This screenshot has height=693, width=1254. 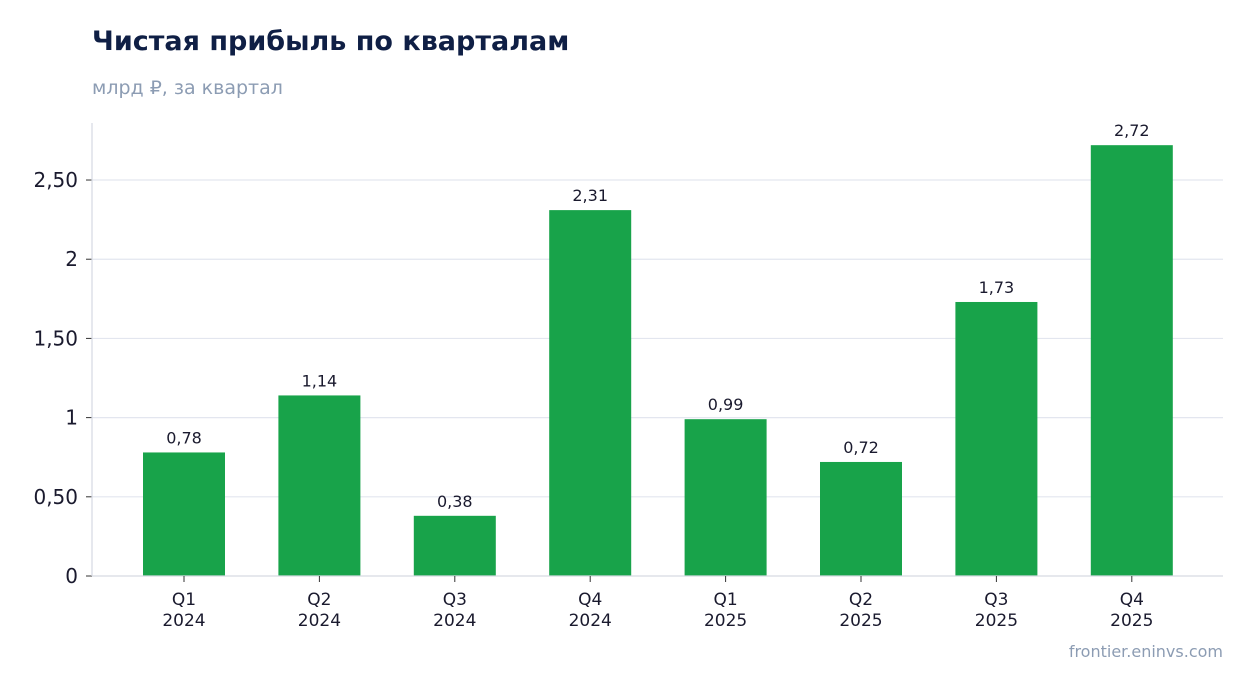 What do you see at coordinates (861, 447) in the screenshot?
I see `bar-value-label: 0,72` at bounding box center [861, 447].